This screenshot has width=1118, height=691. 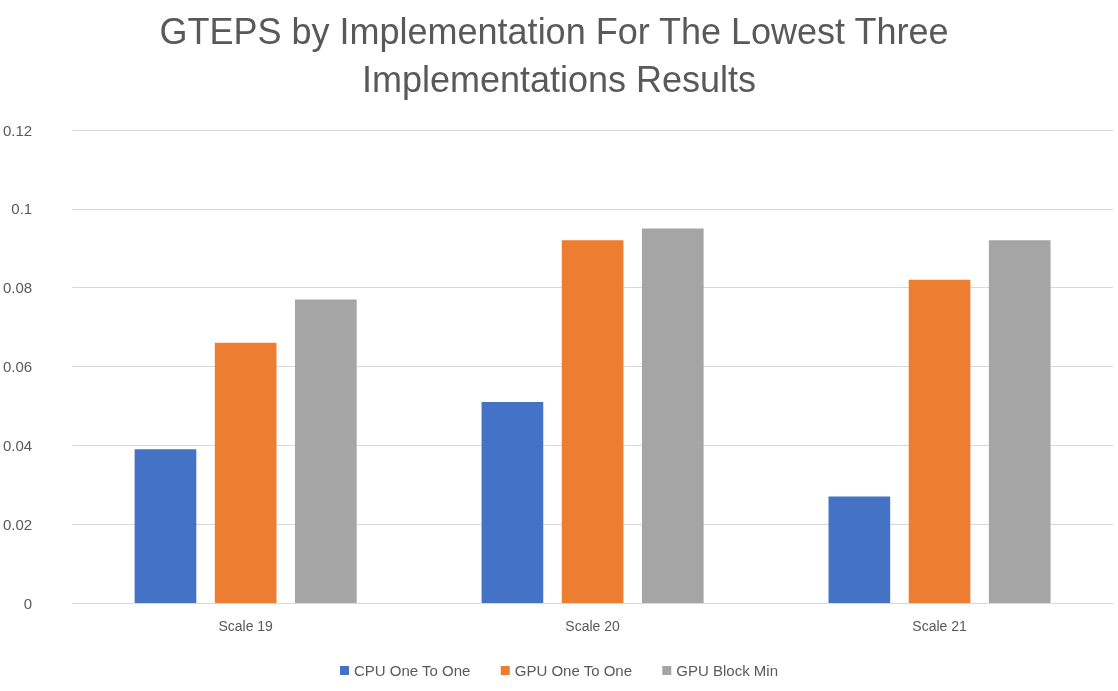 What do you see at coordinates (17, 524) in the screenshot?
I see `y-tick-label: 0.02` at bounding box center [17, 524].